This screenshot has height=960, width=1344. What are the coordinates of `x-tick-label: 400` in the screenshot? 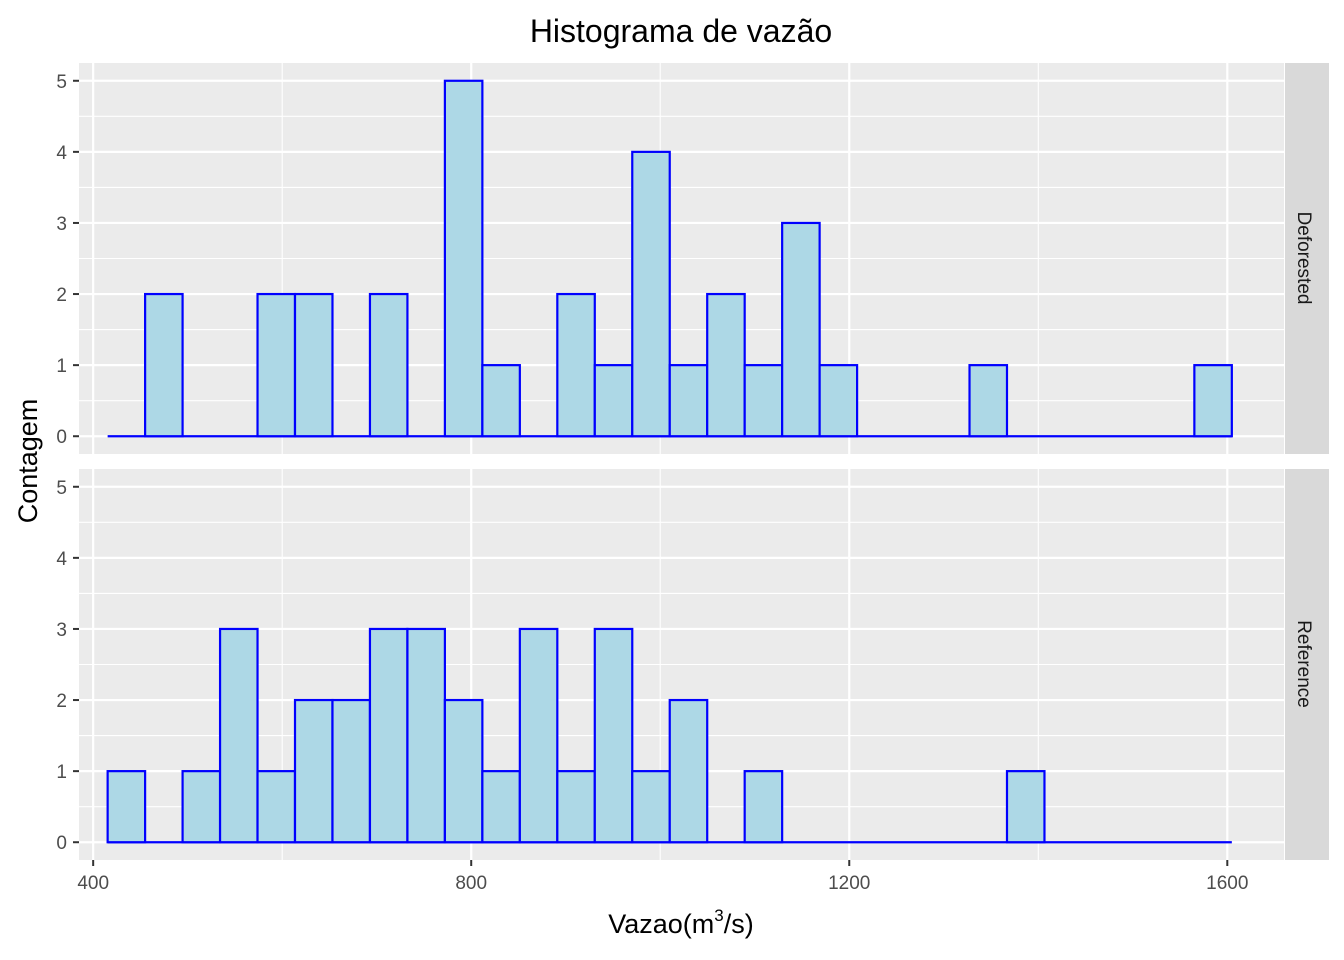 It's located at (93, 883).